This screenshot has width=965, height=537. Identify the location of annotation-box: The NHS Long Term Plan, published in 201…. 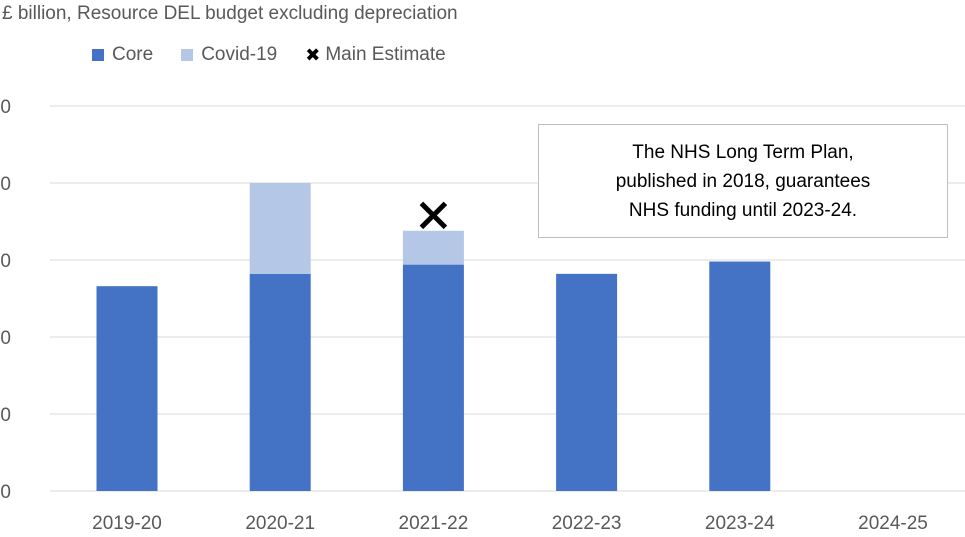
(743, 181).